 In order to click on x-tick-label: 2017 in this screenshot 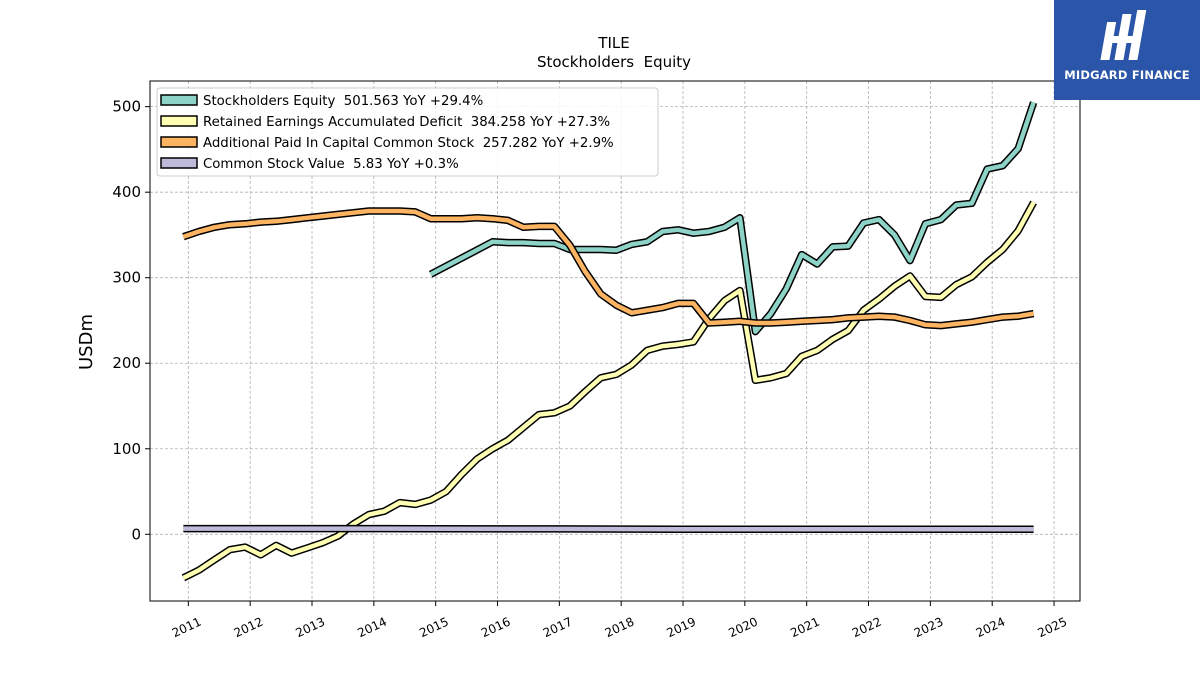, I will do `click(558, 628)`.